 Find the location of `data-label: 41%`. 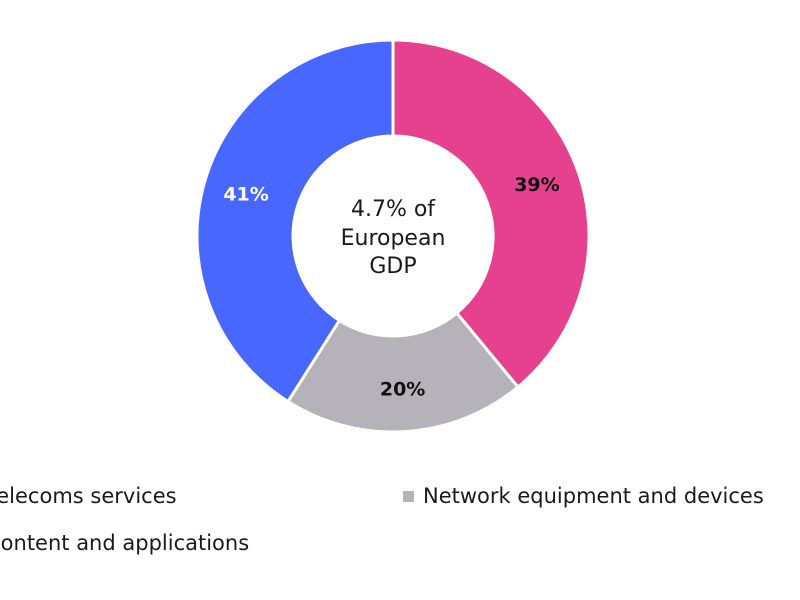

data-label: 41% is located at coordinates (245, 194).